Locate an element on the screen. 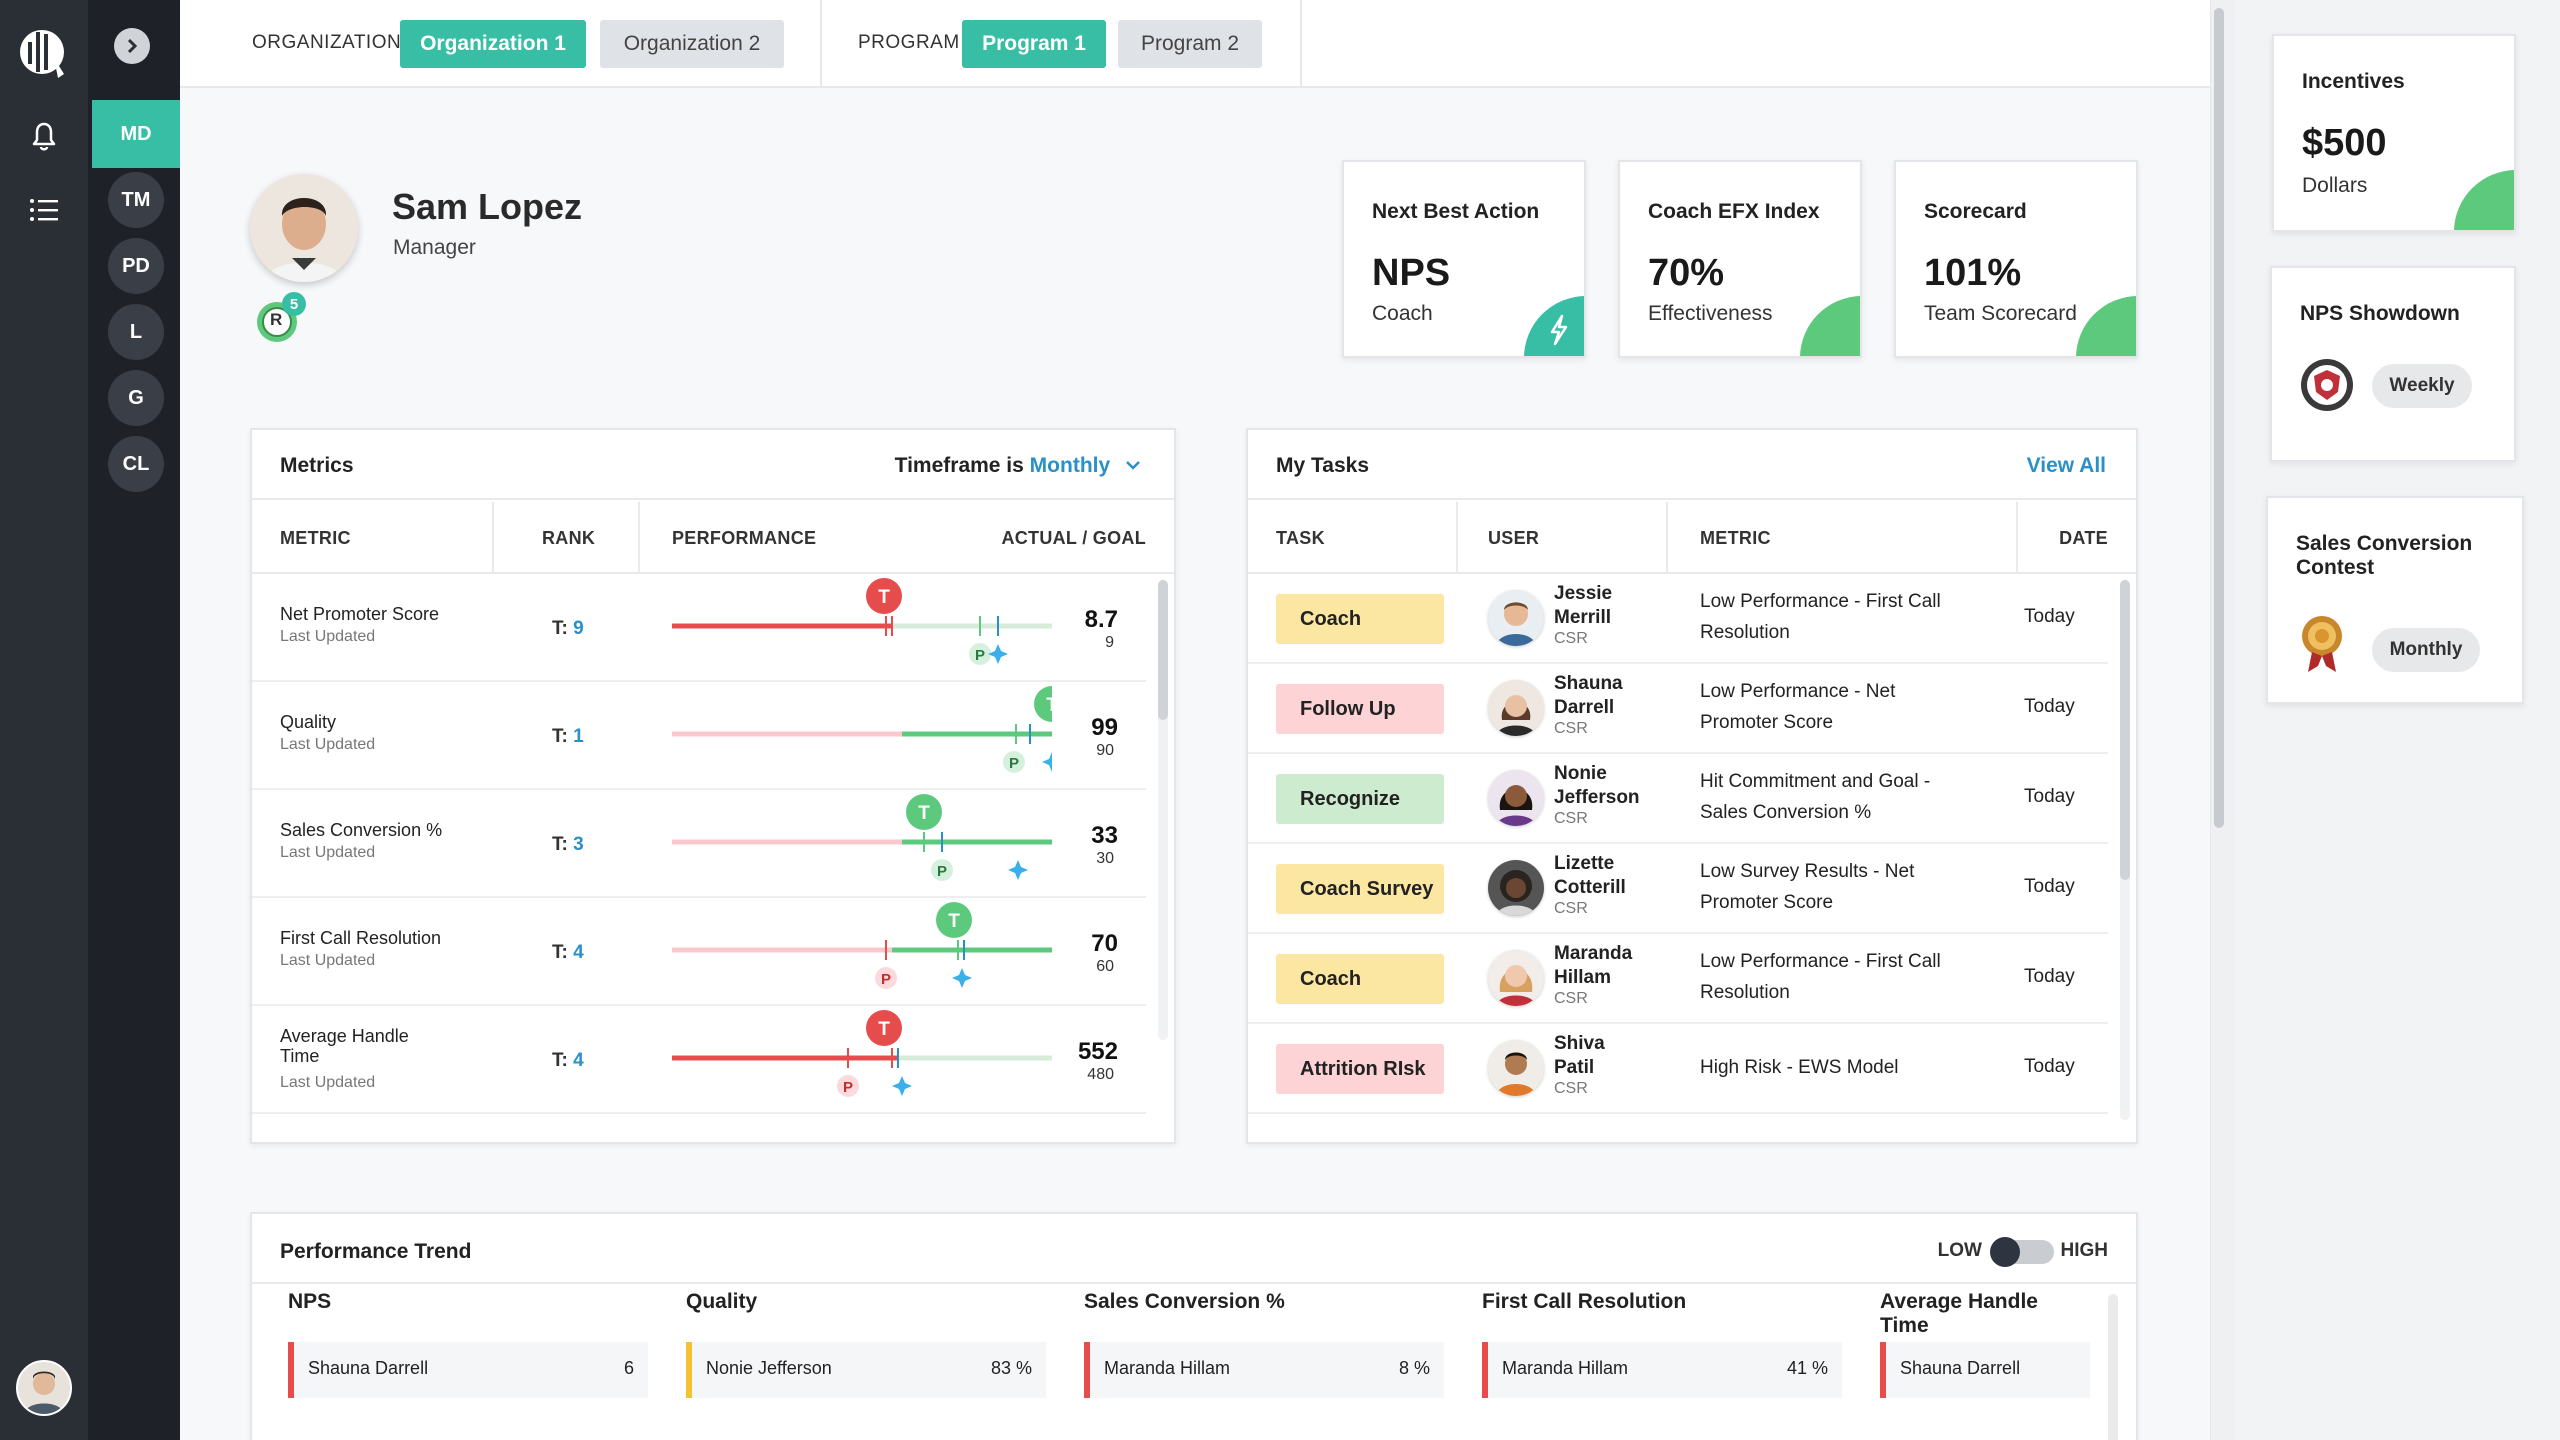 The height and width of the screenshot is (1440, 2560). task-tag: Recognize is located at coordinates (1360, 799).